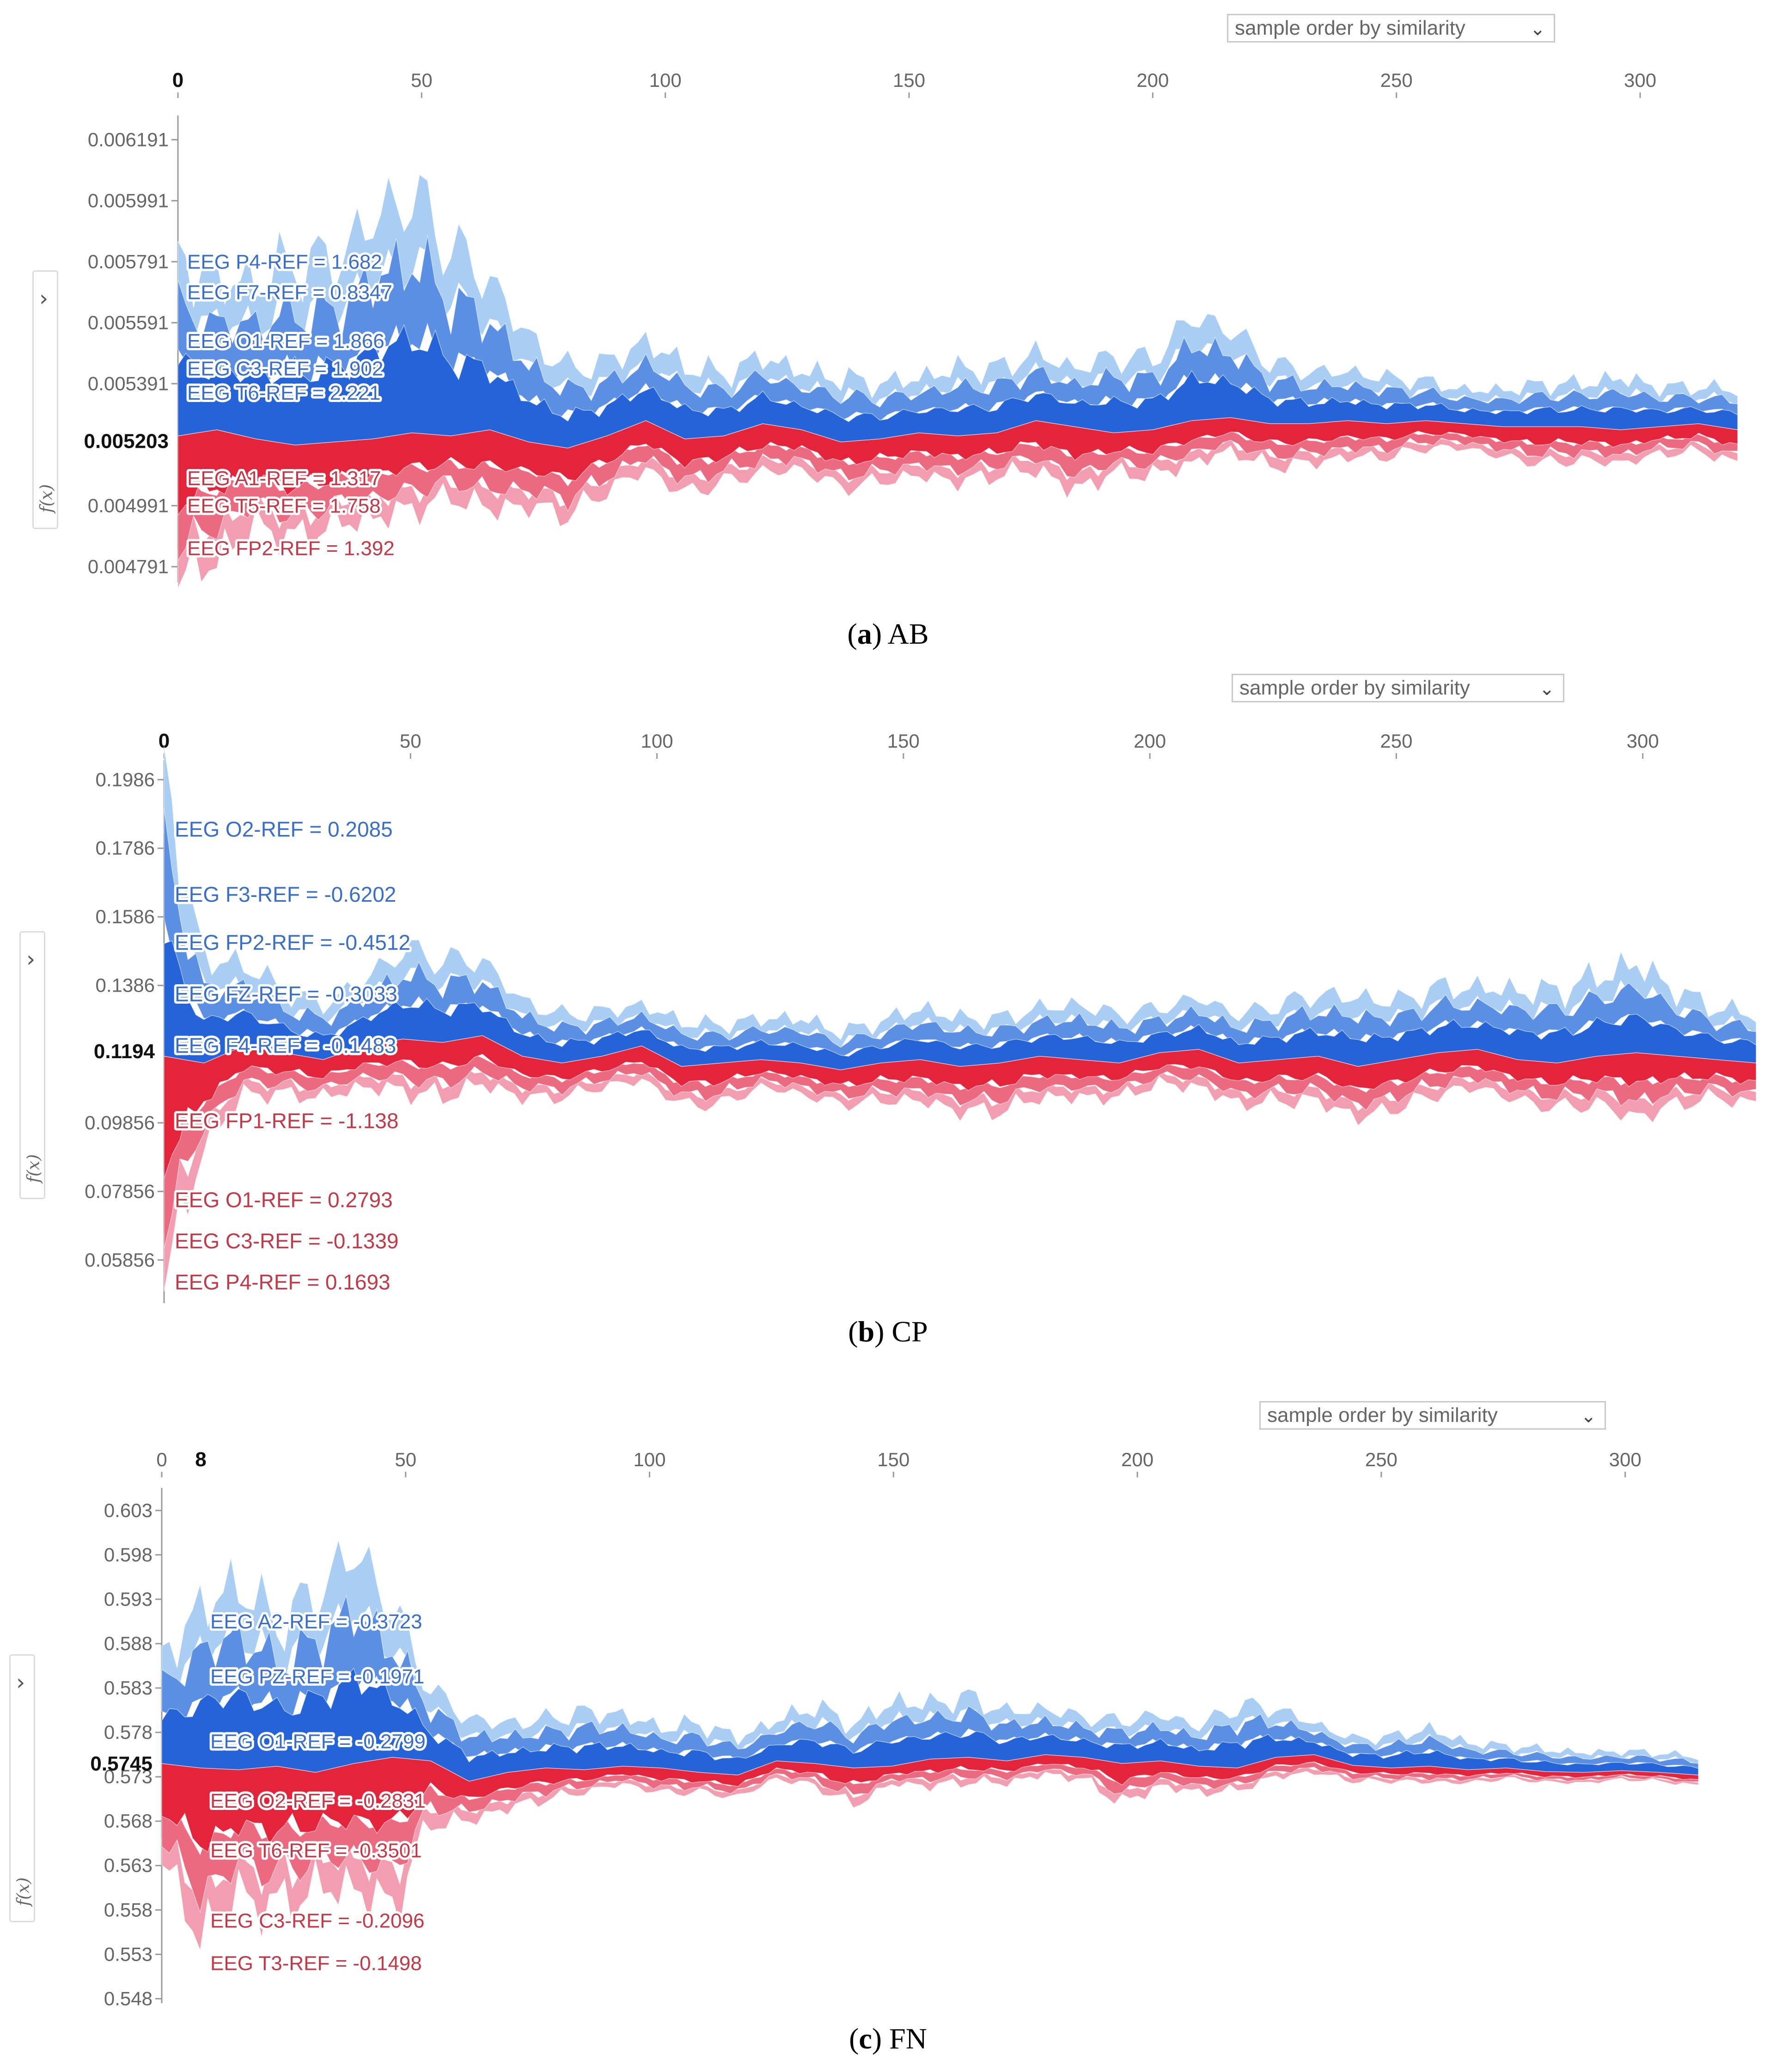 This screenshot has height=2072, width=1776. What do you see at coordinates (650, 1459) in the screenshot?
I see `x-tick-label: 100` at bounding box center [650, 1459].